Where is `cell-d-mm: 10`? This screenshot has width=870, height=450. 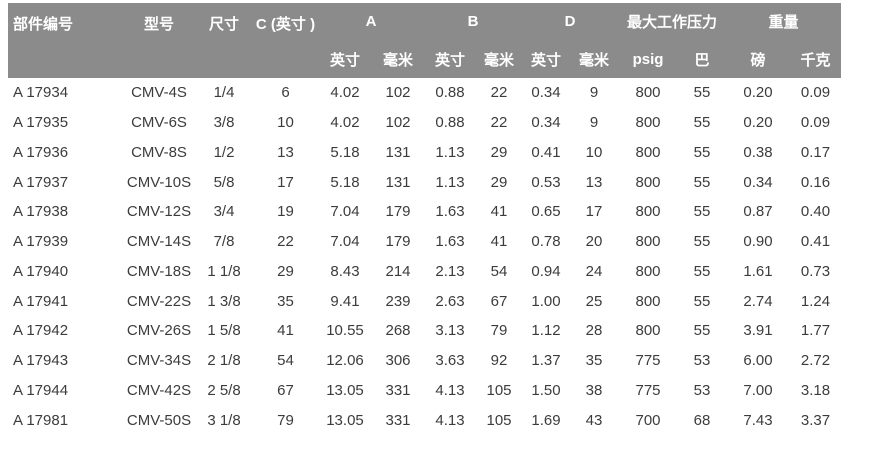 cell-d-mm: 10 is located at coordinates (594, 152).